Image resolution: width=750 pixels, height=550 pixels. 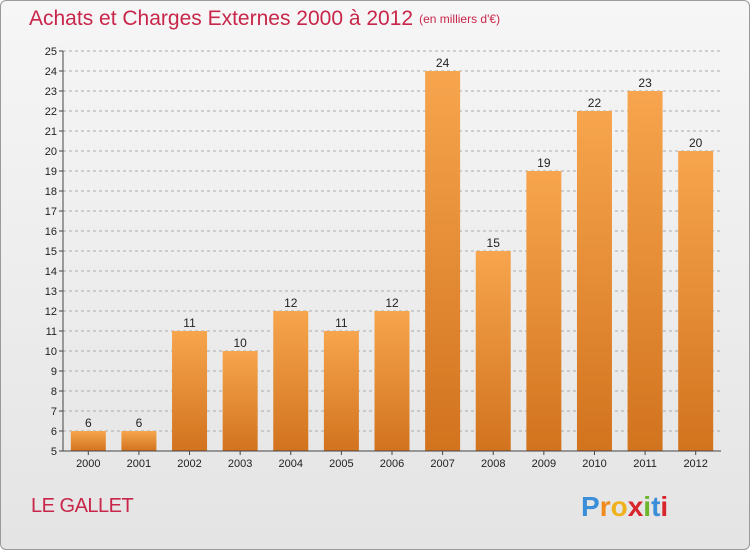 I want to click on y-tick-label: 14, so click(x=51, y=272).